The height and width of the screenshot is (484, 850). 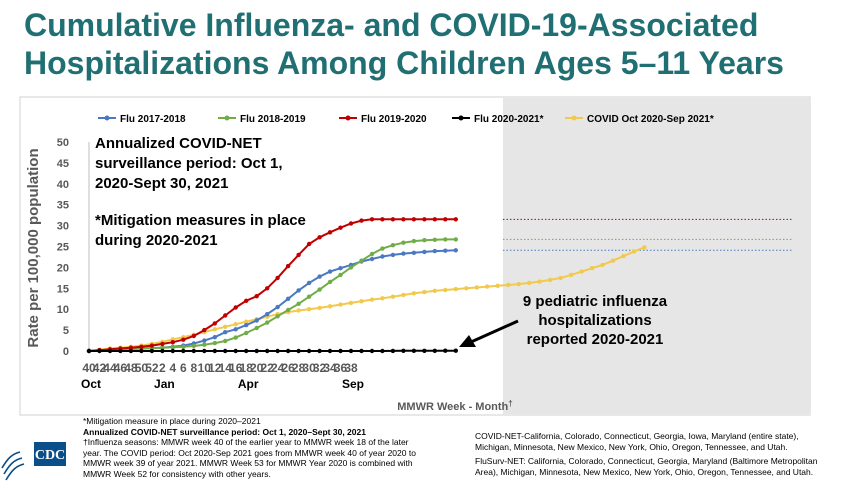 What do you see at coordinates (320, 368) in the screenshot?
I see `x-tick-label: 32` at bounding box center [320, 368].